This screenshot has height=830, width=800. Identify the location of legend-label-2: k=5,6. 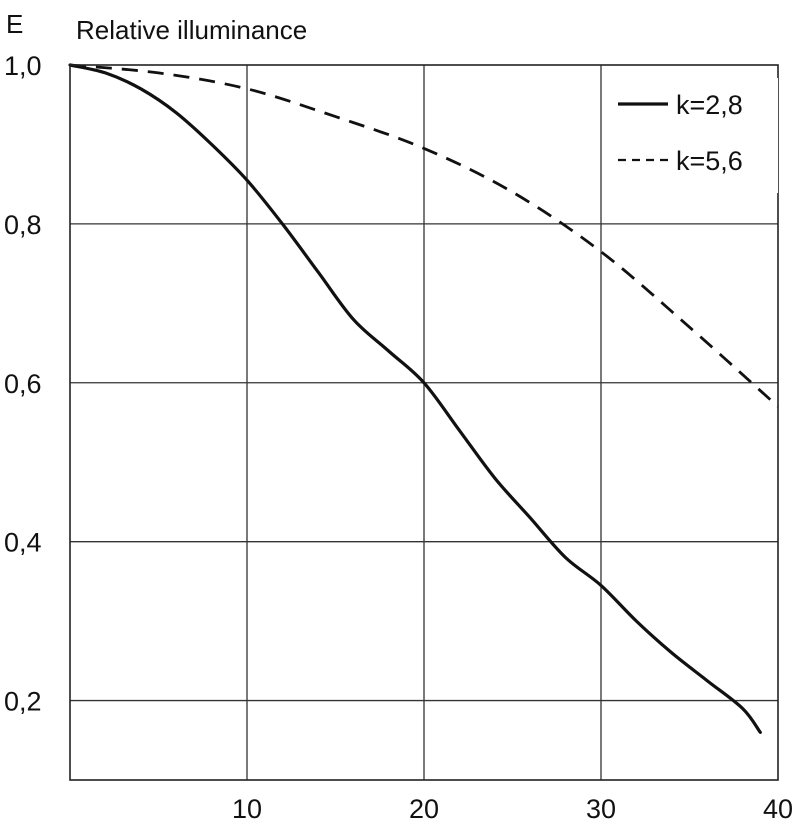
(709, 161).